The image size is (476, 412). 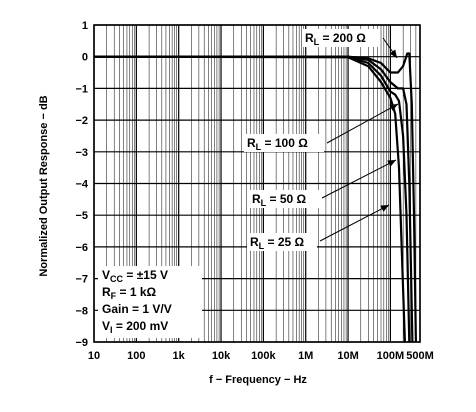 What do you see at coordinates (44, 185) in the screenshot?
I see `y-axis-label: Normalized Output Response − dB` at bounding box center [44, 185].